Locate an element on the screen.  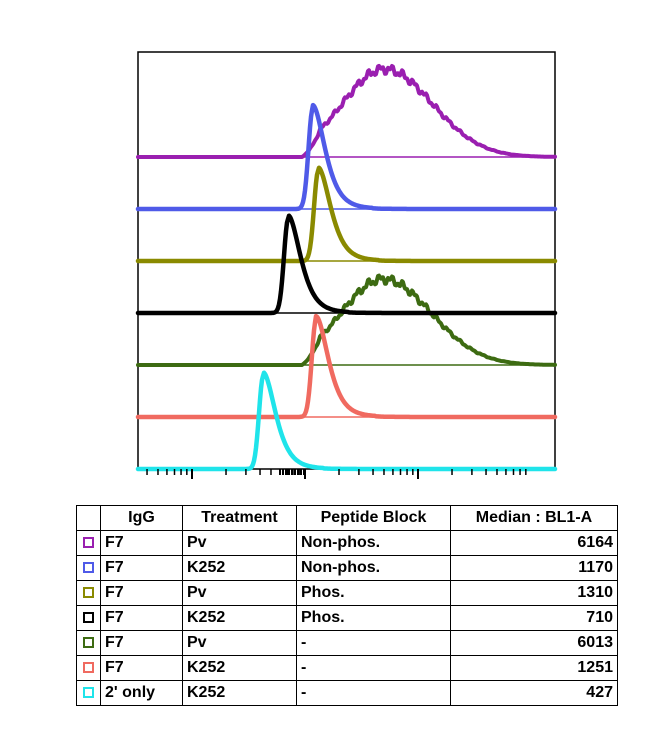
legend-median: 710 is located at coordinates (534, 618).